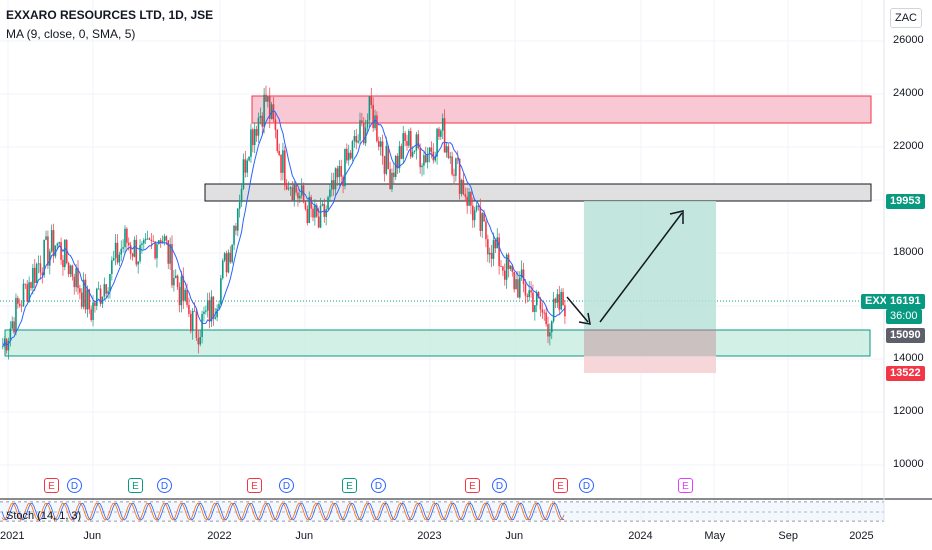  What do you see at coordinates (650, 343) in the screenshot?
I see `stop-overlap` at bounding box center [650, 343].